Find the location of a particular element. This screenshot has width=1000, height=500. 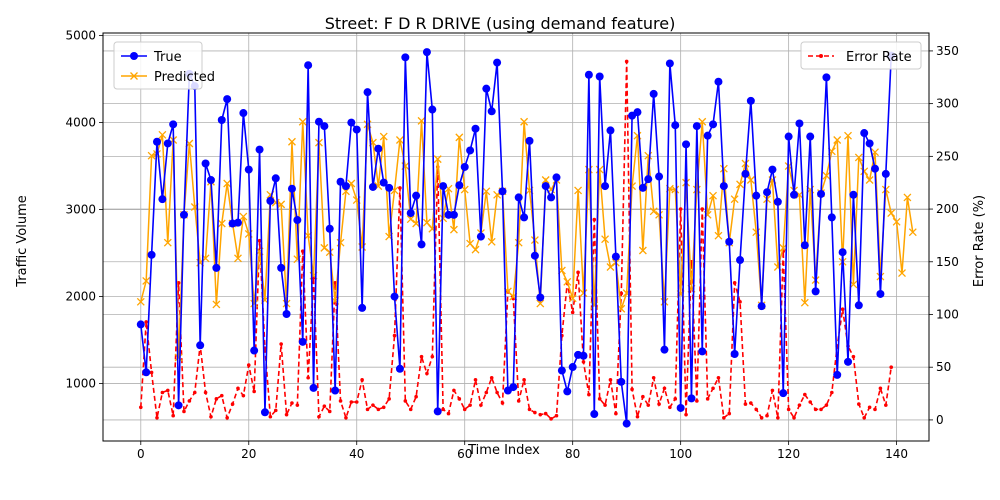

y-right-tick-label: 100 is located at coordinates (947, 314).